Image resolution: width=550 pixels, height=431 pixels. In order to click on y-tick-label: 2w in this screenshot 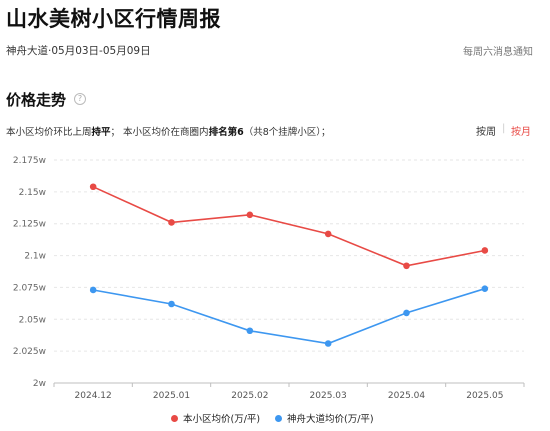, I will do `click(39, 384)`.